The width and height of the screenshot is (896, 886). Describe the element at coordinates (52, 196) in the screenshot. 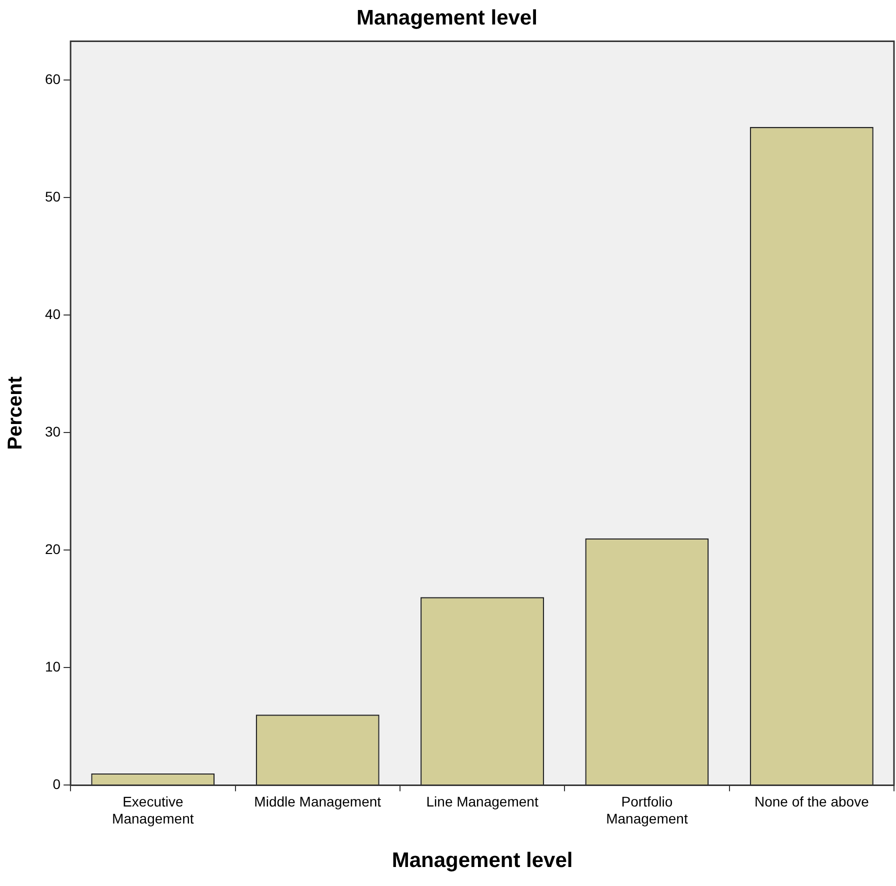

I see `y-tick-label: 50` at that location.